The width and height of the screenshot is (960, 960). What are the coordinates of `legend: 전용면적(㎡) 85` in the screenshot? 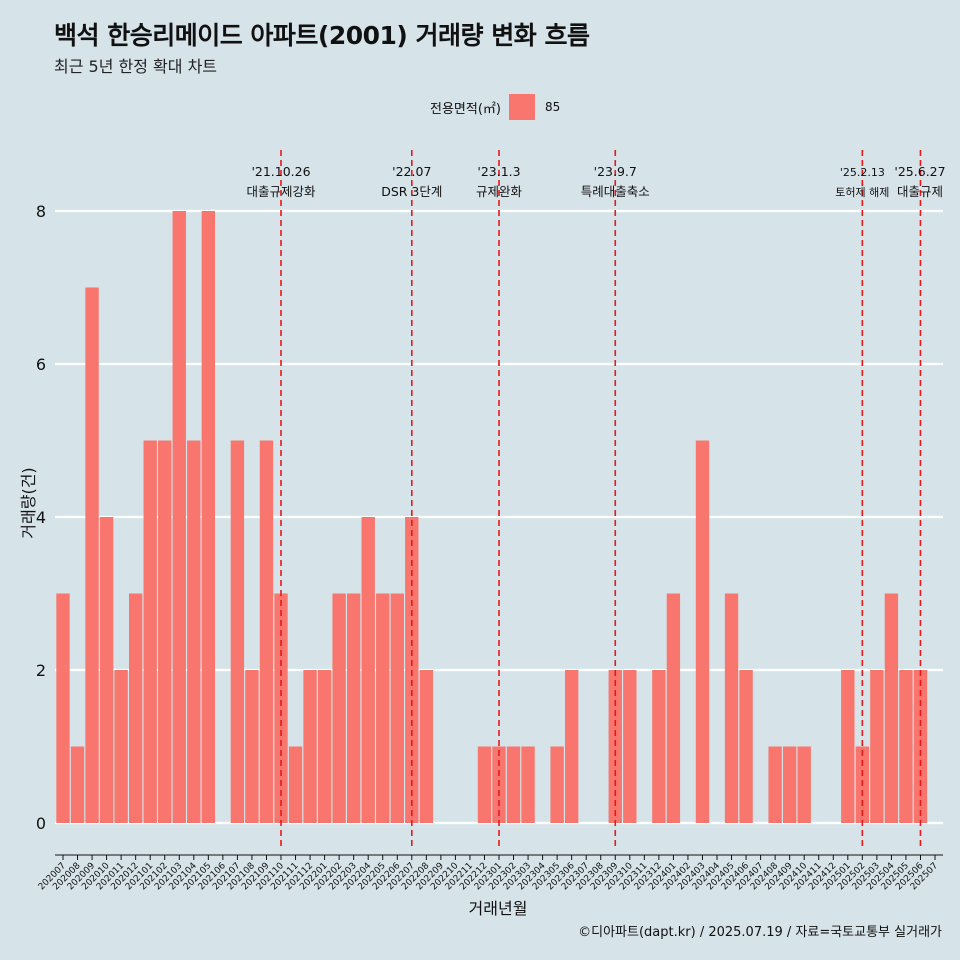 It's located at (495, 107).